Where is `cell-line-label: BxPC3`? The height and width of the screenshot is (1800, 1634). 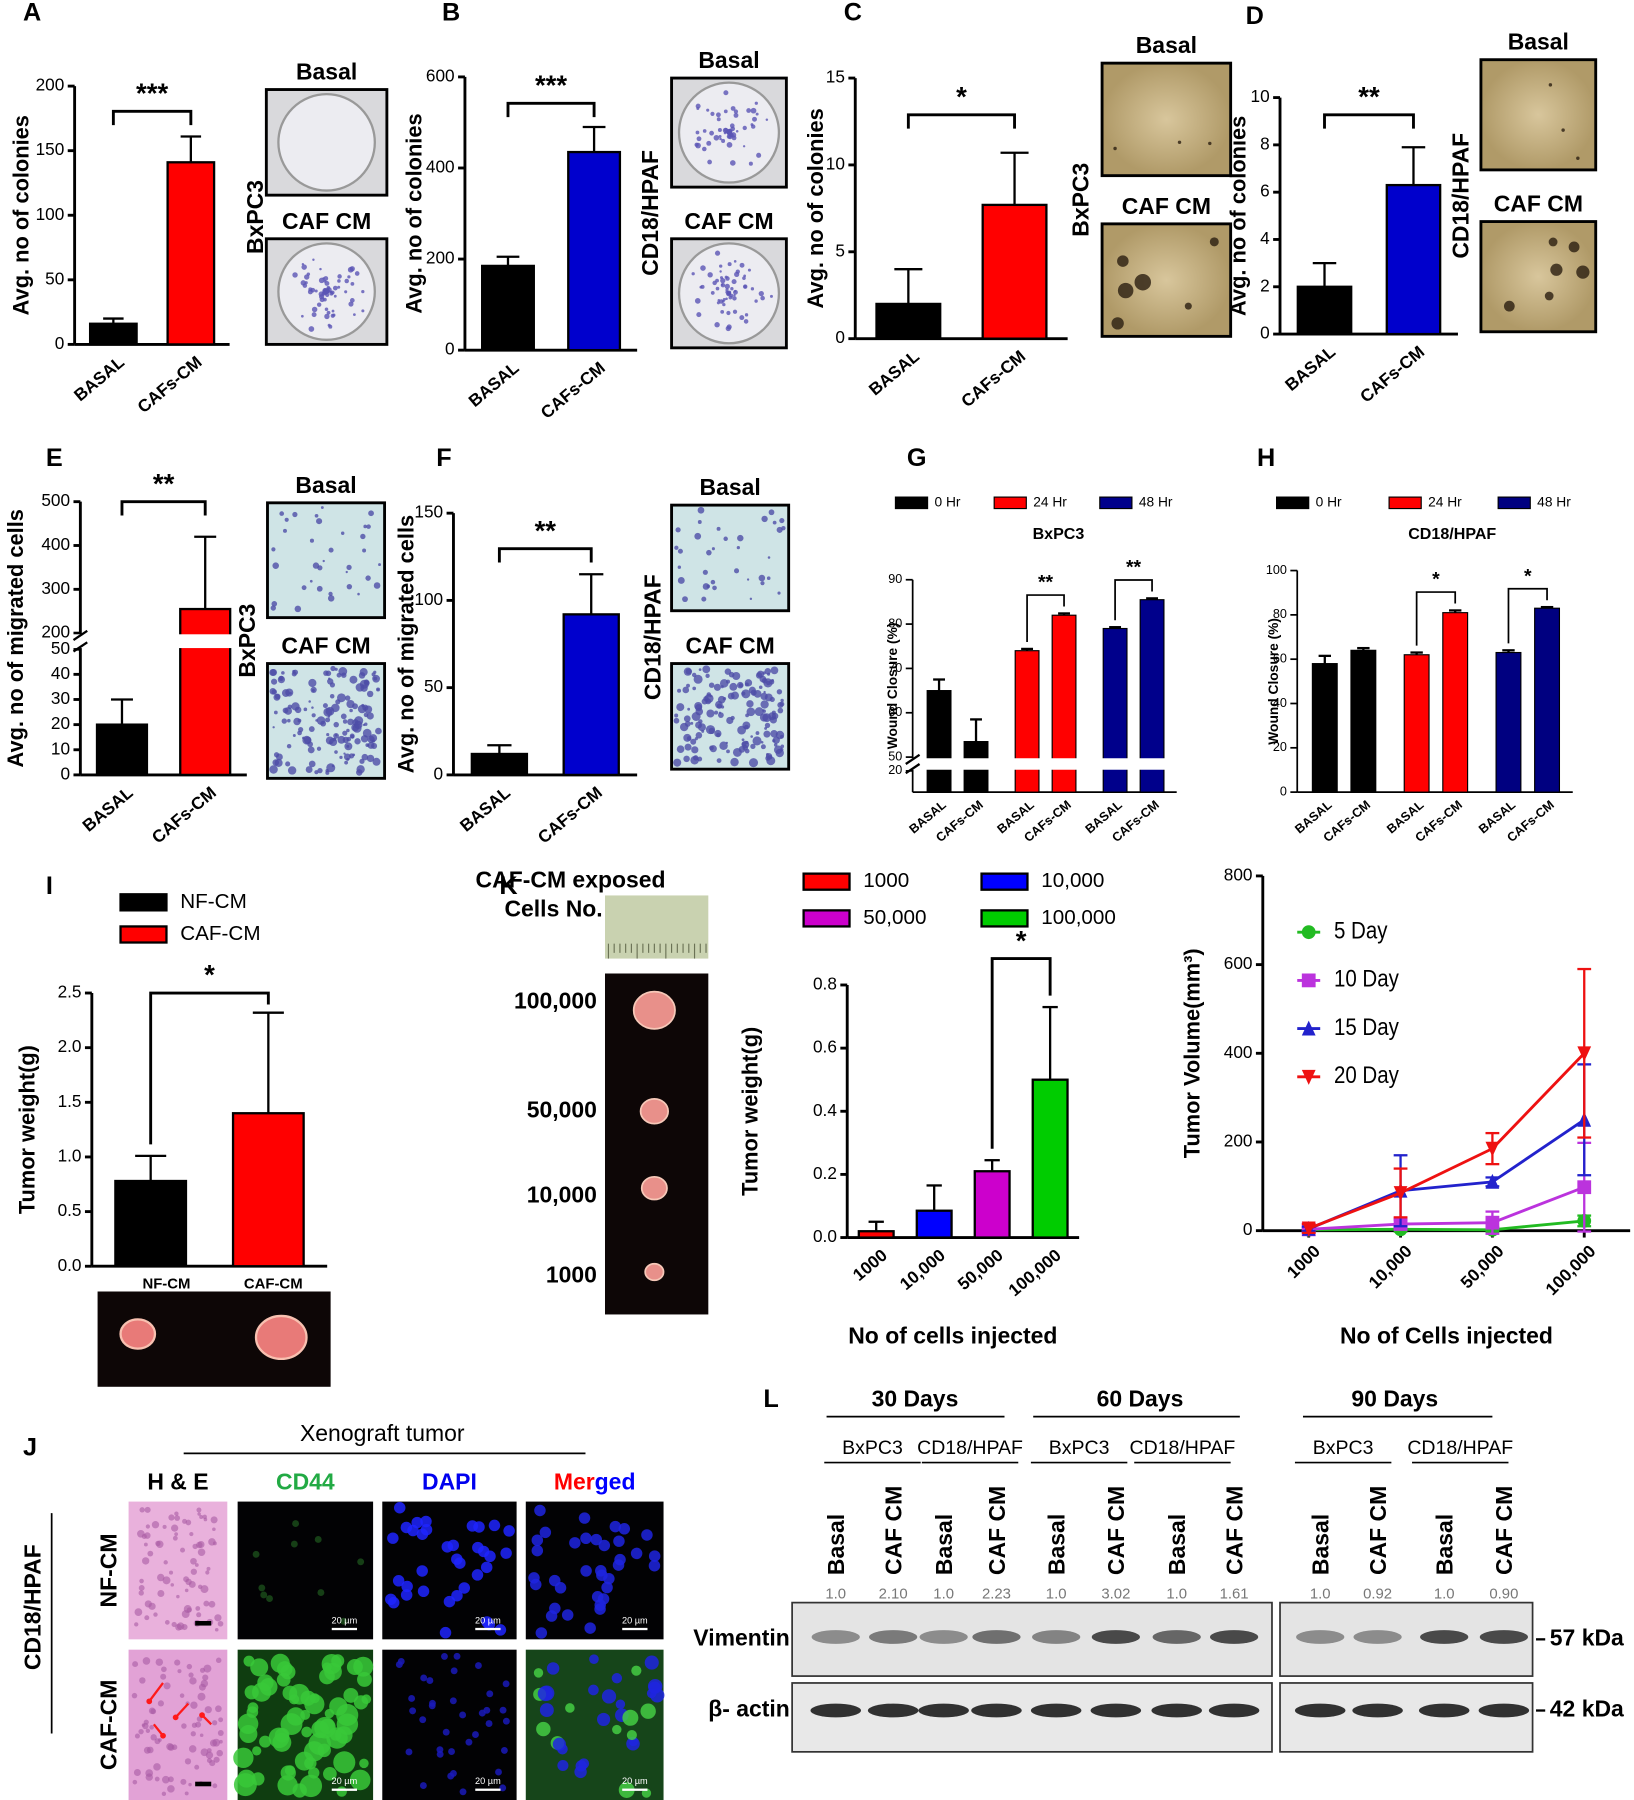
cell-line-label: BxPC3 is located at coordinates (255, 217).